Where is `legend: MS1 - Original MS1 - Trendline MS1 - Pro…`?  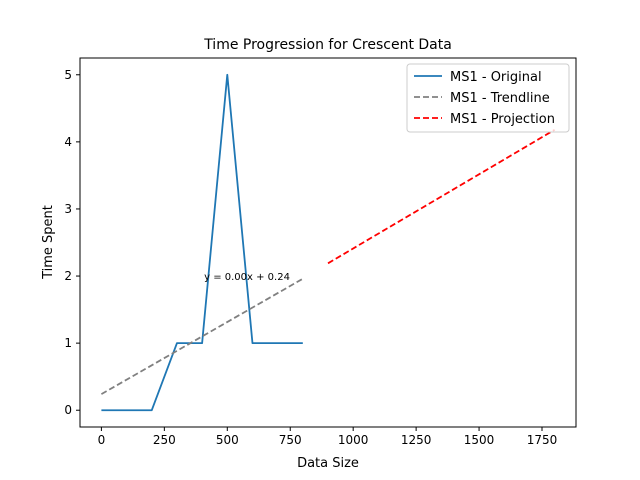
legend: MS1 - Original MS1 - Trendline MS1 - Pro… is located at coordinates (488, 98).